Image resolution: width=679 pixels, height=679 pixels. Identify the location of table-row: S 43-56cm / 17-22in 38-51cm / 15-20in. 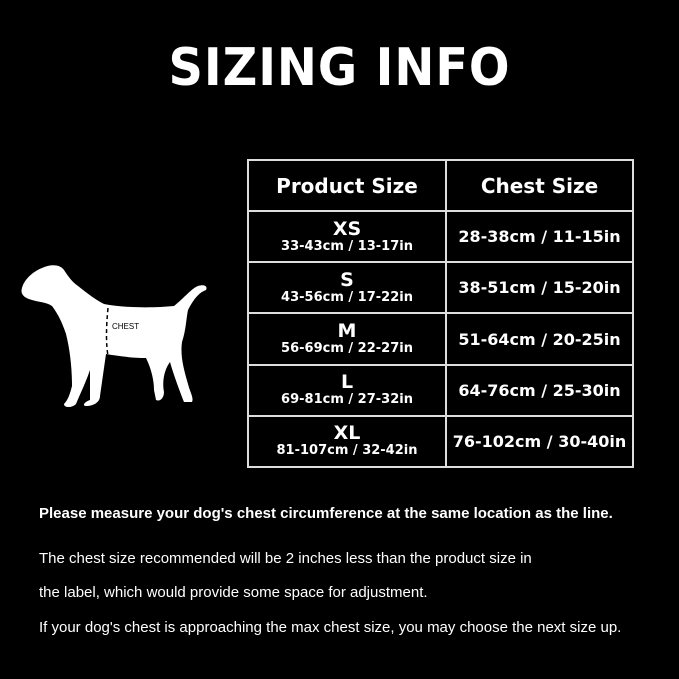
(440, 288).